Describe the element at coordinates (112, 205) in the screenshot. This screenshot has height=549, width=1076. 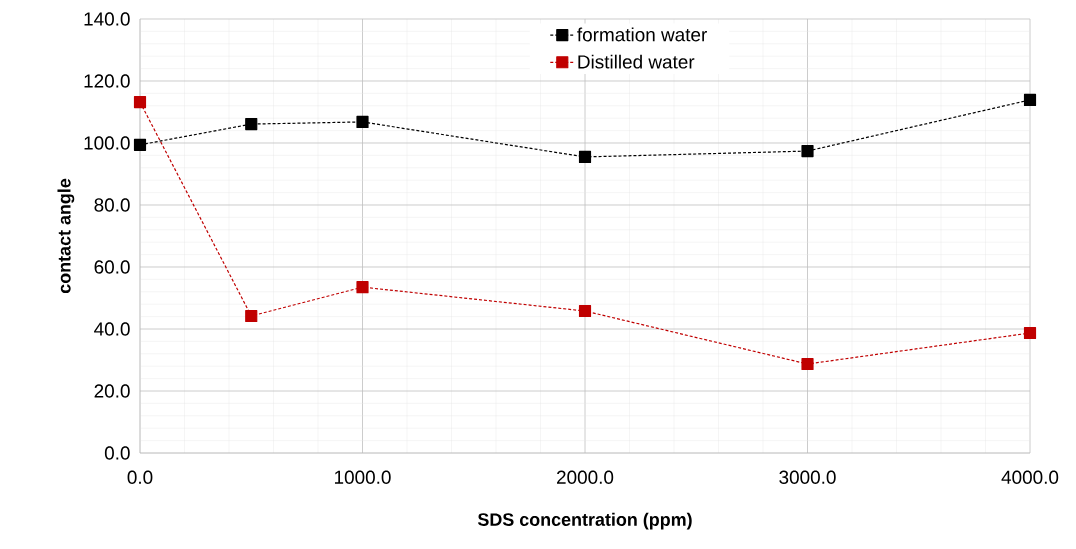
I see `y-tick-label: 80.0` at that location.